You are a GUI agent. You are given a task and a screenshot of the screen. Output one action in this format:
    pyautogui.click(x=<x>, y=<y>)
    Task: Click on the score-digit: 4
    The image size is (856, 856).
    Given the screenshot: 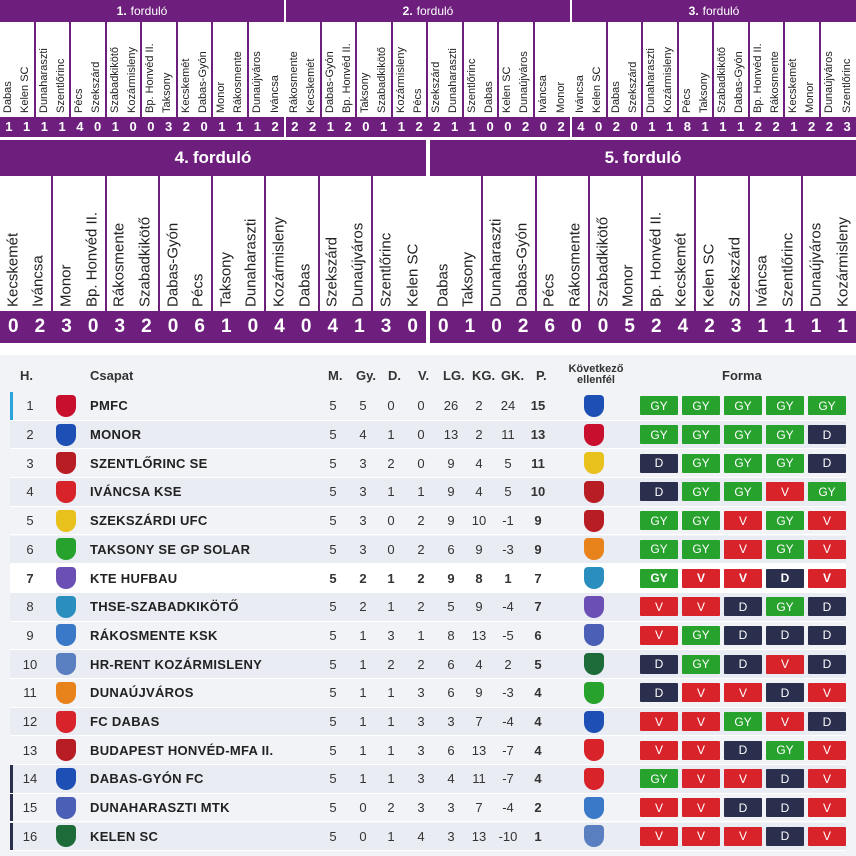 What is the action you would take?
    pyautogui.click(x=683, y=326)
    